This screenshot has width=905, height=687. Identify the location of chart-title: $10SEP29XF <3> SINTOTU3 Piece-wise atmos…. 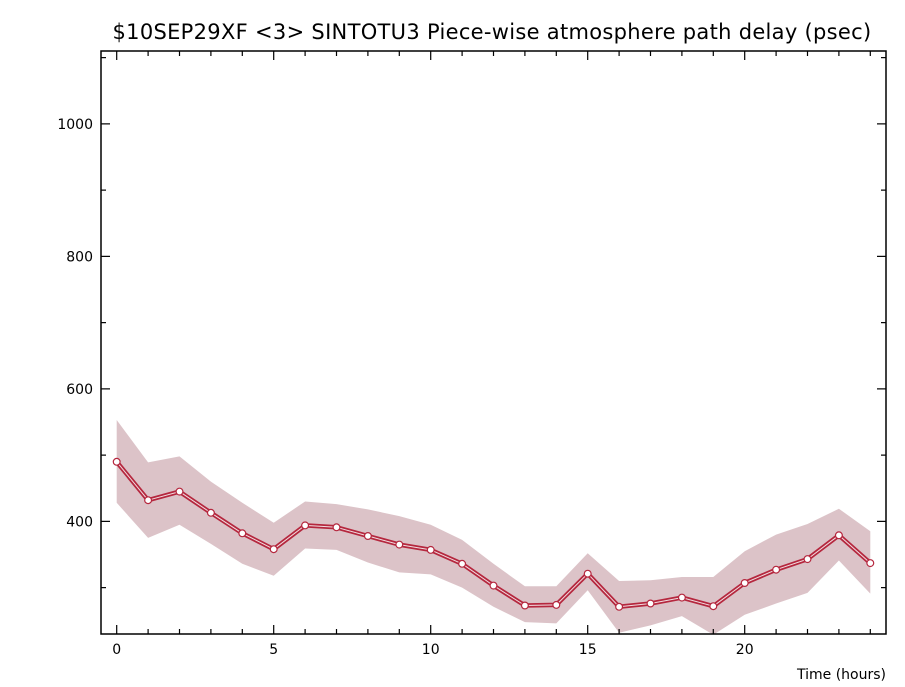
(492, 32).